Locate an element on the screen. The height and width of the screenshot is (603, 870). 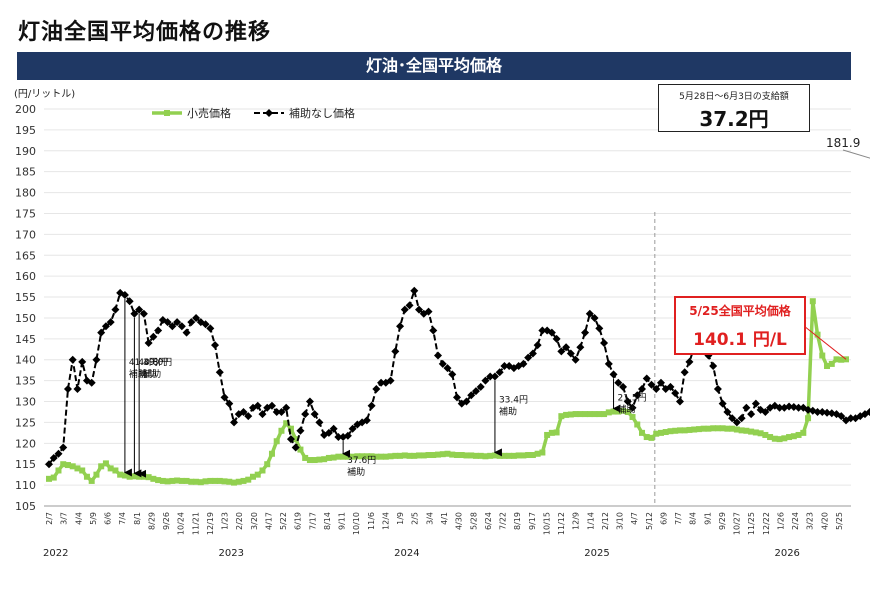
y-tick-label: 105 is located at coordinates (25, 506).